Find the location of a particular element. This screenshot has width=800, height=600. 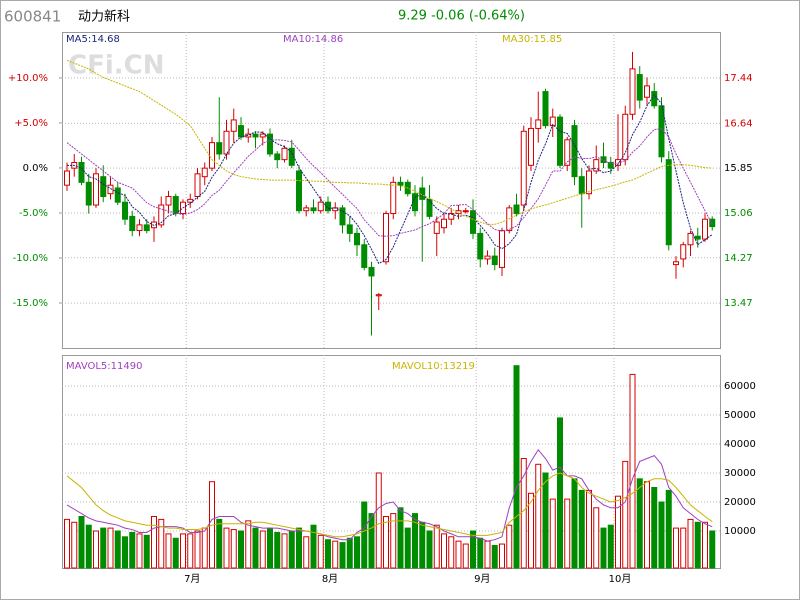

y2-tick-label: +10.0% is located at coordinates (28, 78).